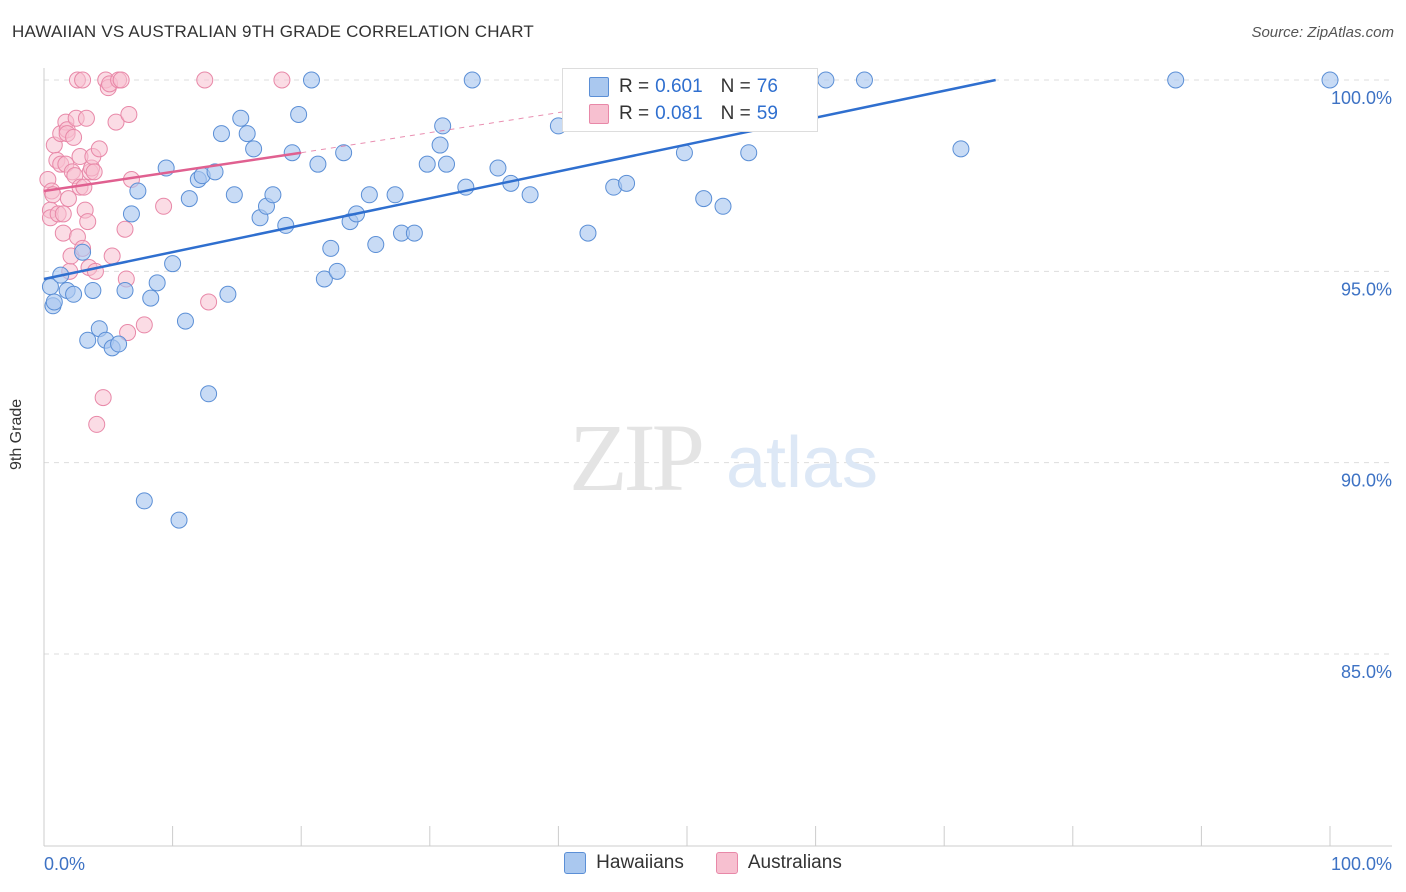 Image resolution: width=1406 pixels, height=892 pixels. Describe the element at coordinates (703, 863) in the screenshot. I see `series-legend: Hawaiians Australians` at that location.